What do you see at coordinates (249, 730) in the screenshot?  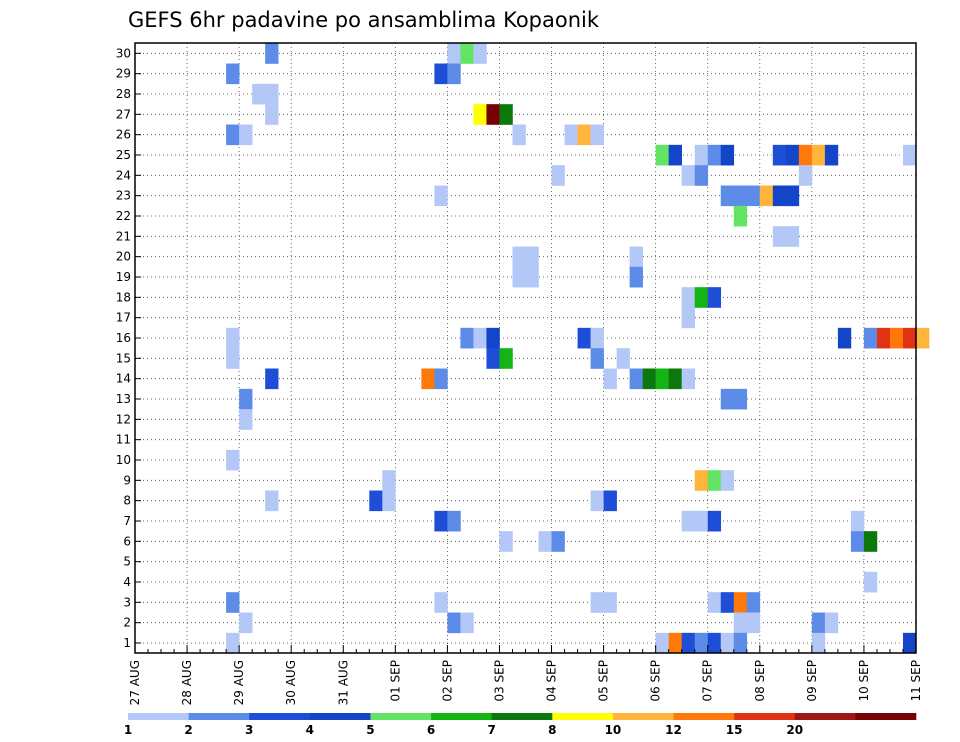 I see `legend-label: 3` at bounding box center [249, 730].